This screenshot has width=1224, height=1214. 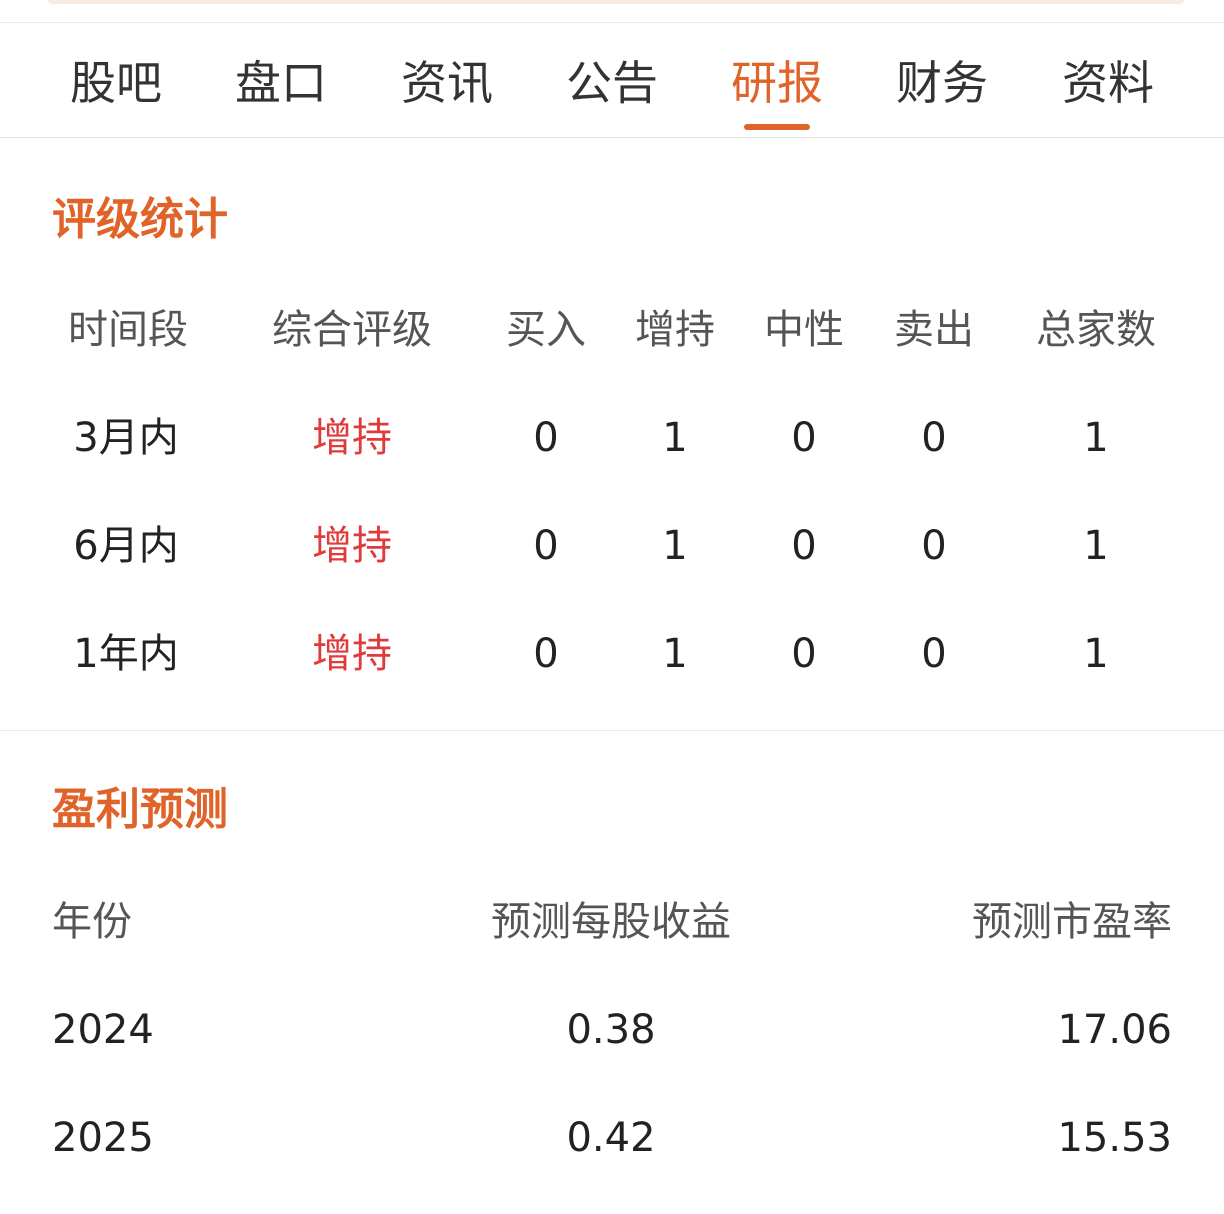 What do you see at coordinates (103, 1138) in the screenshot?
I see `forecast-row-year: 2025` at bounding box center [103, 1138].